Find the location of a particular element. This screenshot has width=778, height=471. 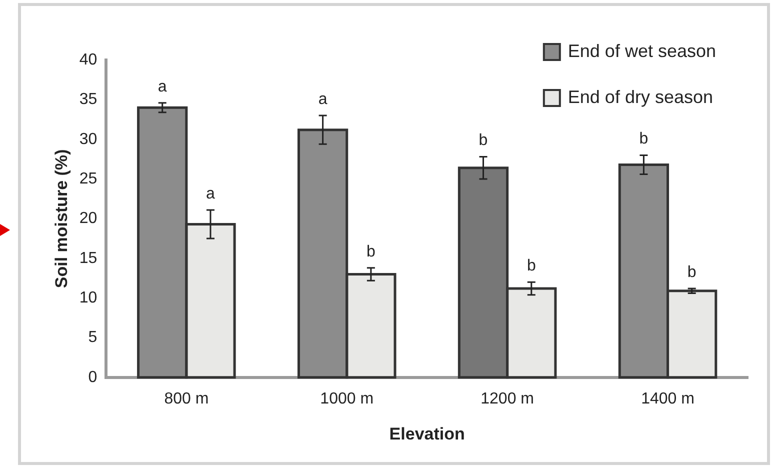

x-axis-title: Elevation is located at coordinates (427, 434).